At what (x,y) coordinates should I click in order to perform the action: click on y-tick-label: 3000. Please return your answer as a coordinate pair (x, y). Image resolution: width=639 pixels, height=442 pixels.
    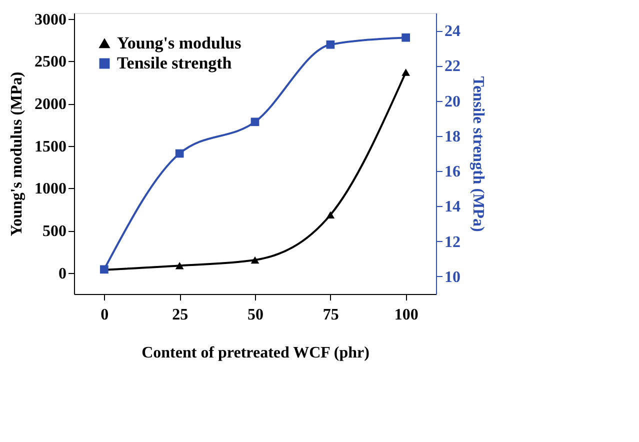
    Looking at the image, I should click on (50, 19).